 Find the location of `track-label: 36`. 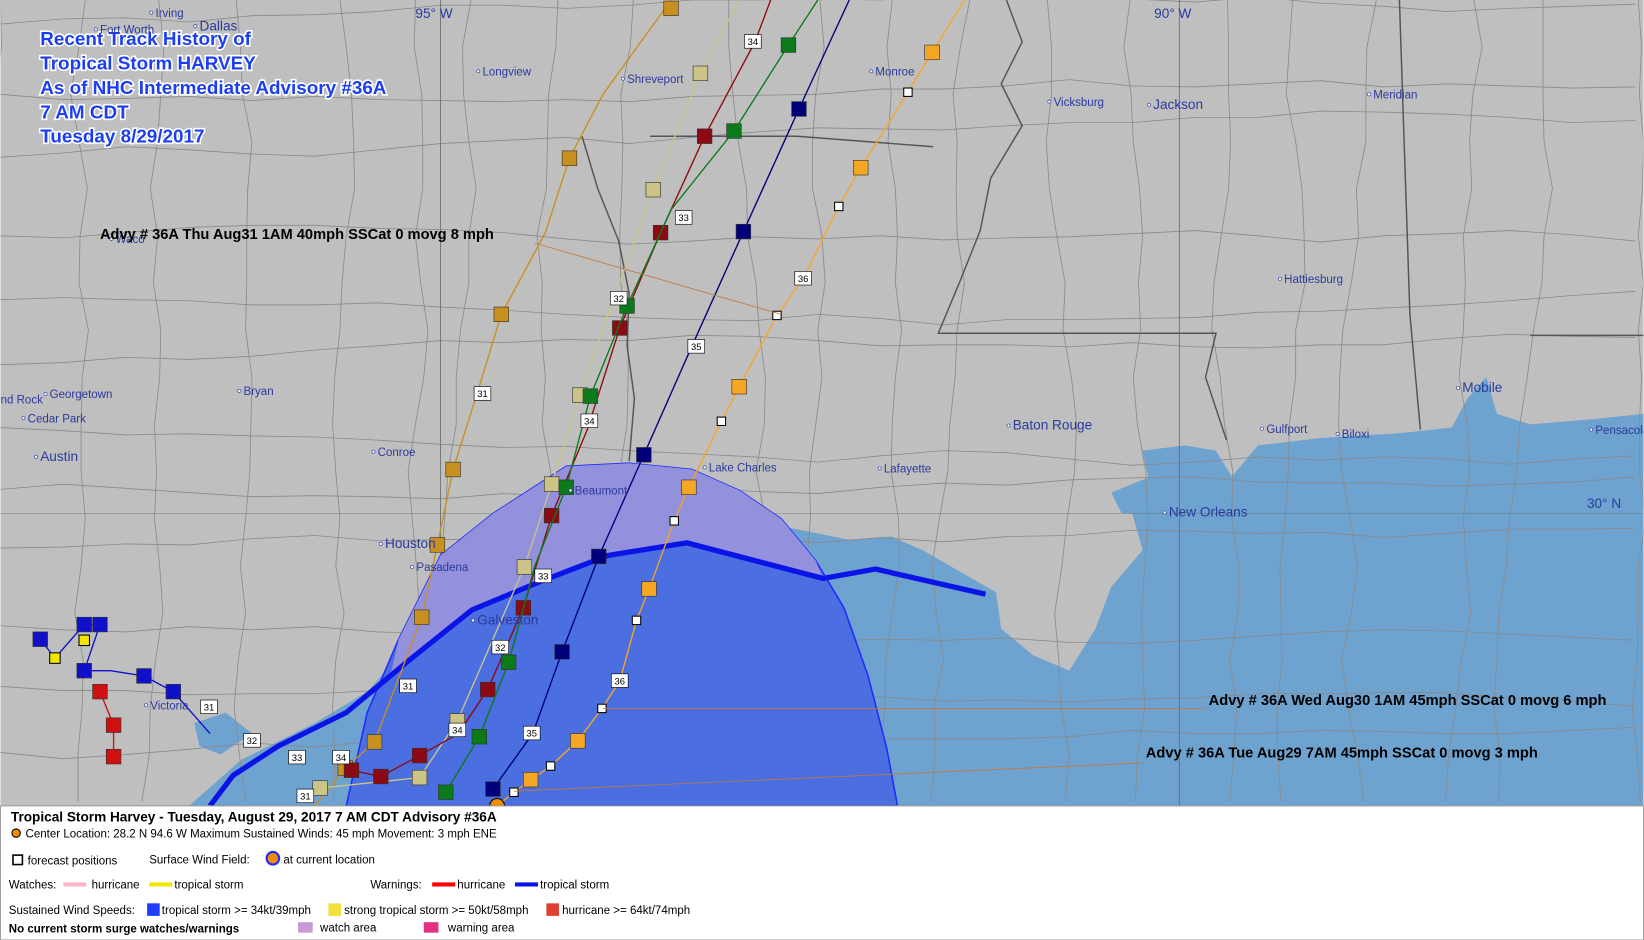

track-label: 36 is located at coordinates (620, 680).